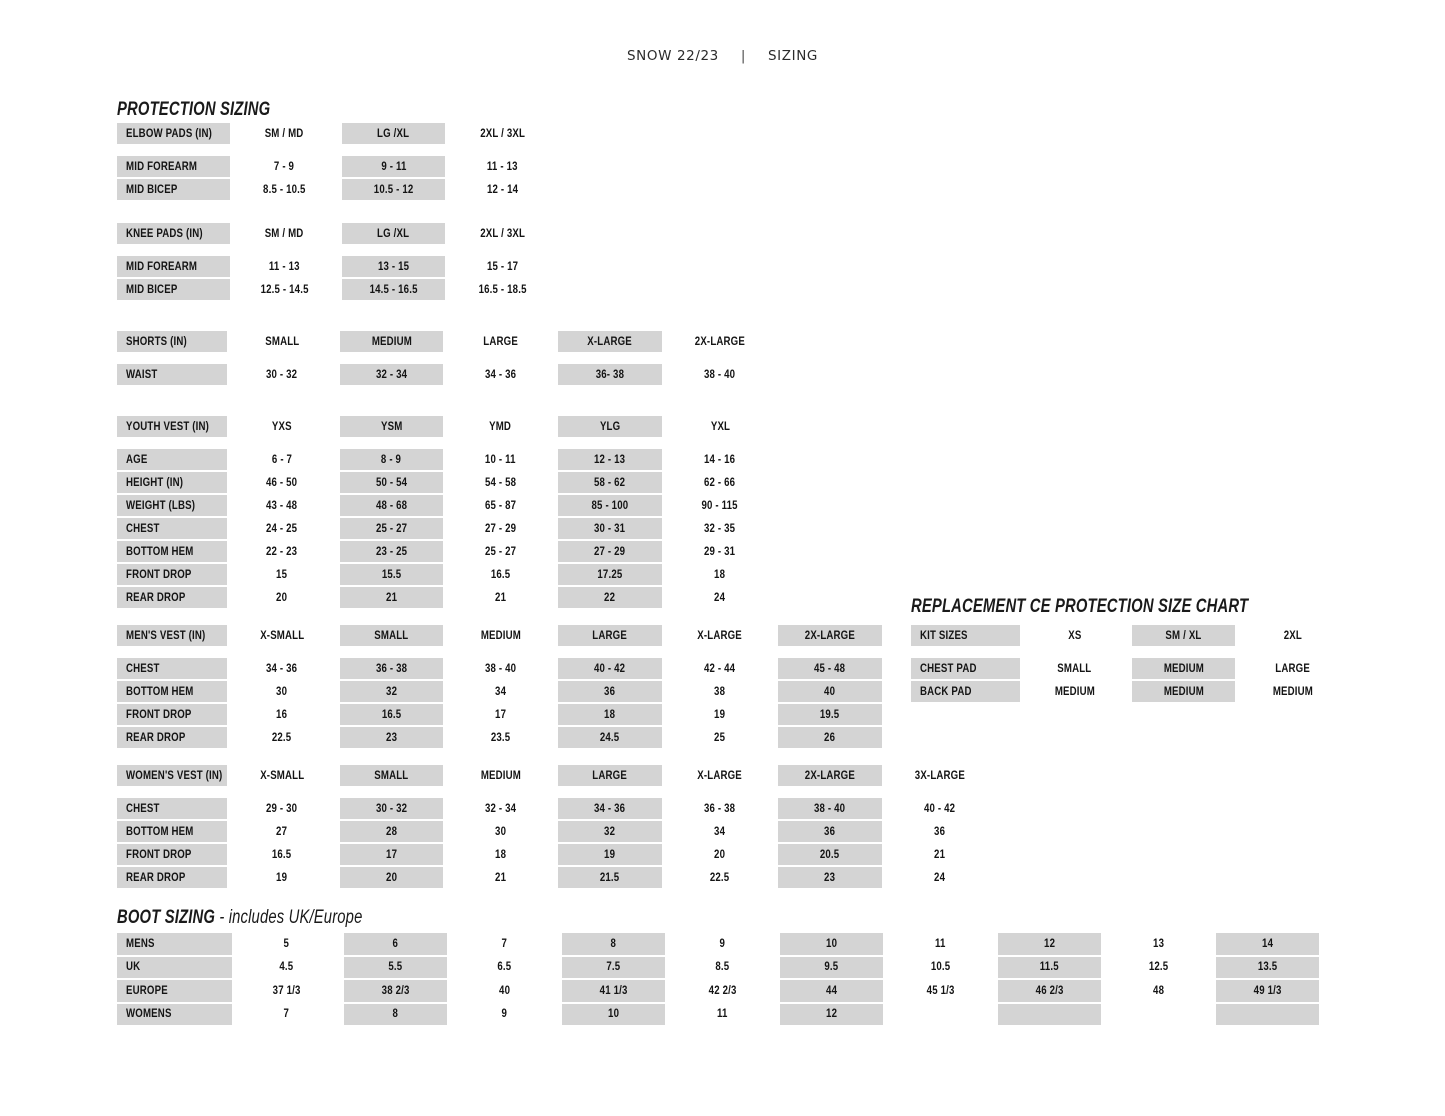  Describe the element at coordinates (166, 635) in the screenshot. I see `table-header-label-text: MEN'S VEST (IN)` at that location.